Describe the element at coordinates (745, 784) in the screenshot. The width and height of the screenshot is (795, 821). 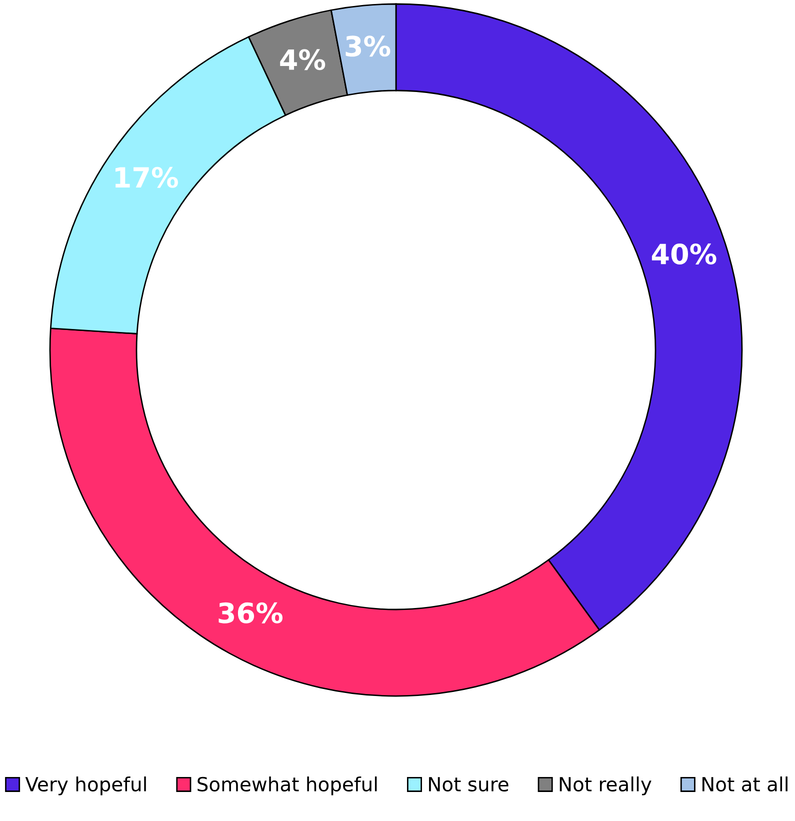
I see `legend-label: Not at all` at that location.